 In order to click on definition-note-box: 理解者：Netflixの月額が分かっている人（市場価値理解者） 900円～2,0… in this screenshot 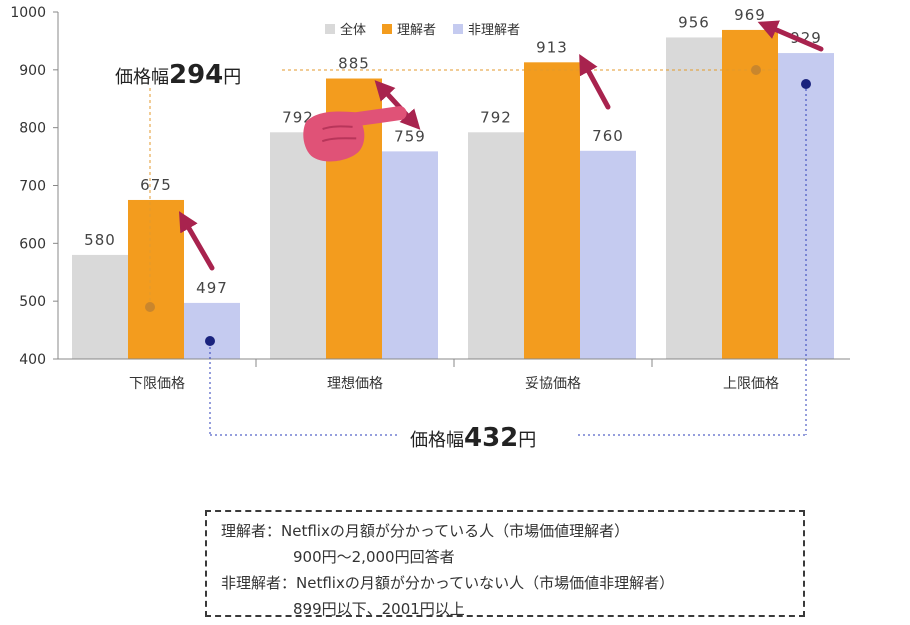, I will do `click(505, 564)`.